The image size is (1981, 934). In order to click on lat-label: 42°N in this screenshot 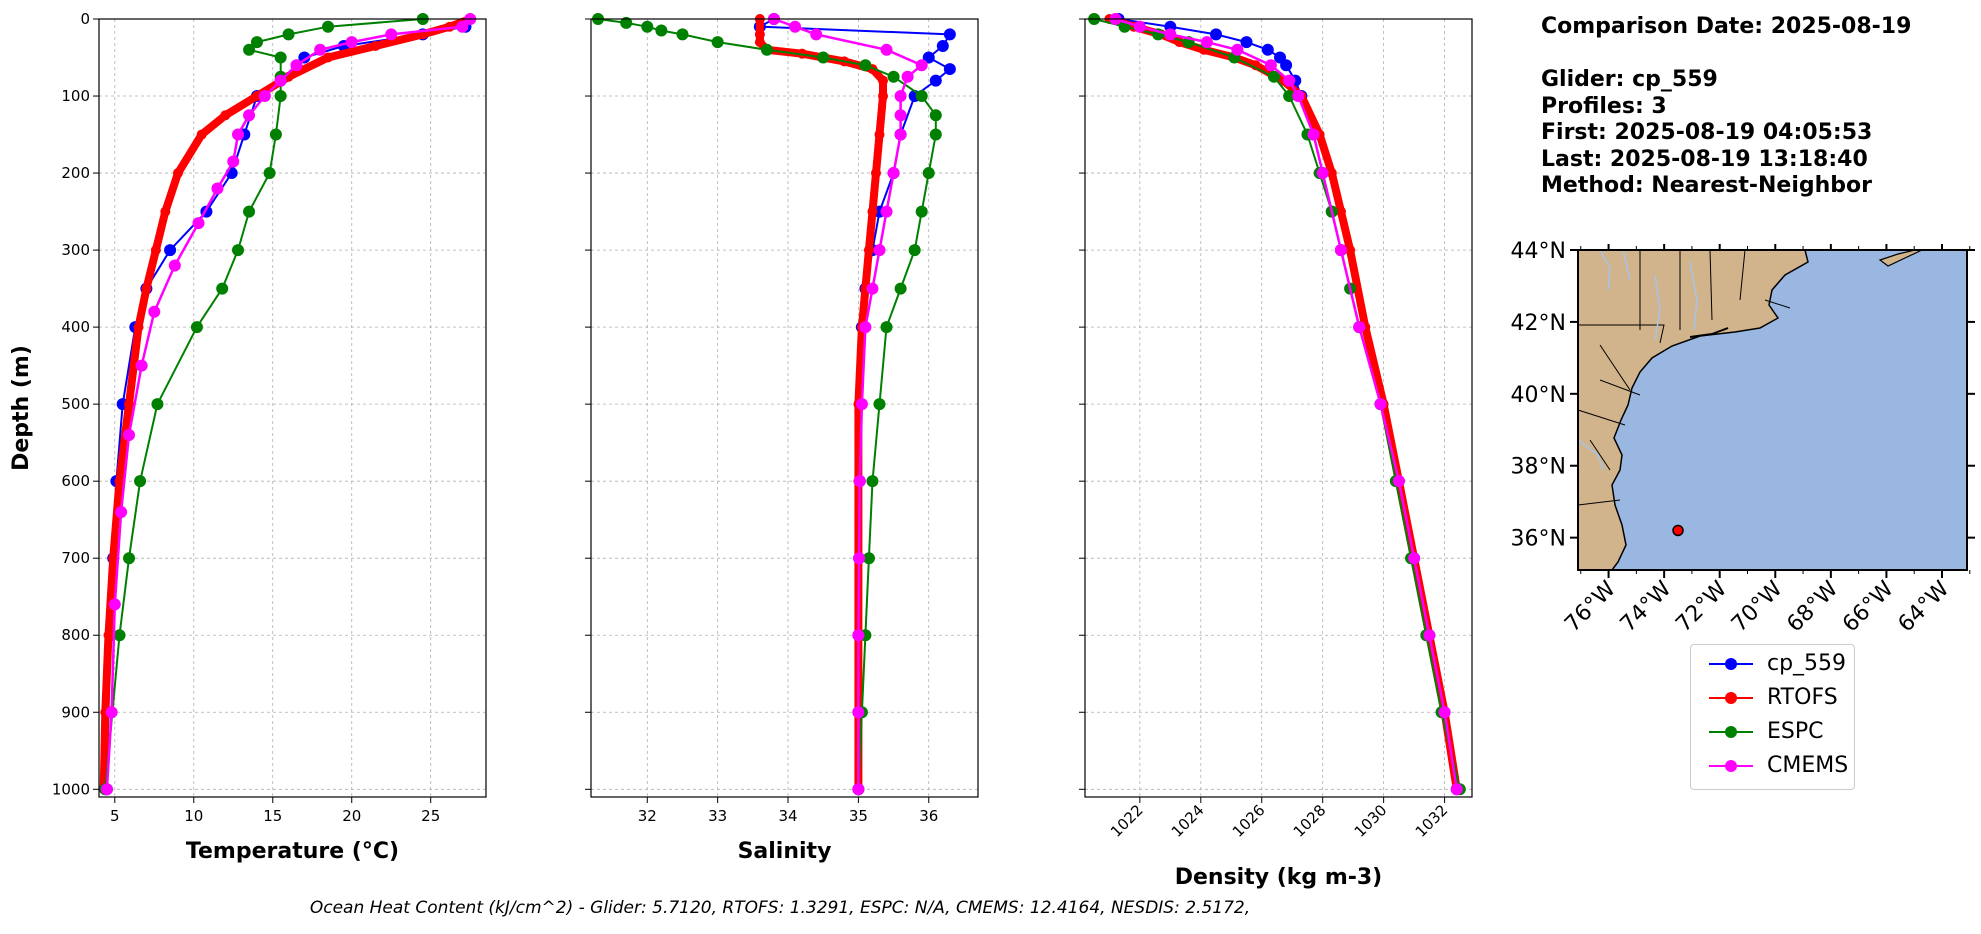, I will do `click(1538, 323)`.